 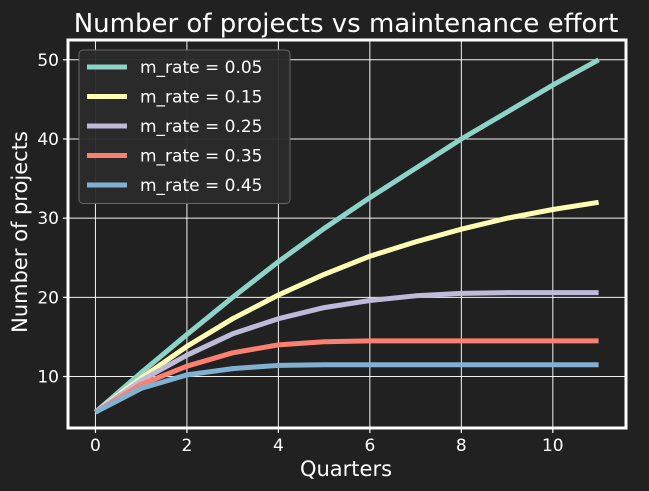 What do you see at coordinates (201, 186) in the screenshot?
I see `legend-label: m_rate = 0.45` at bounding box center [201, 186].